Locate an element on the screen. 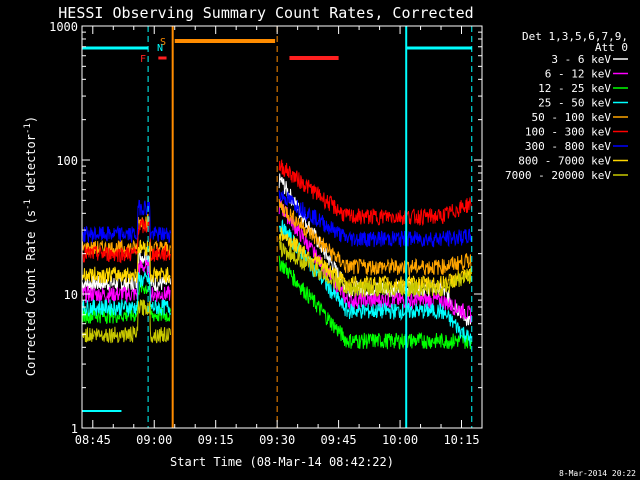 This screenshot has width=640, height=480. x-tick-label: 09:30 is located at coordinates (277, 440).